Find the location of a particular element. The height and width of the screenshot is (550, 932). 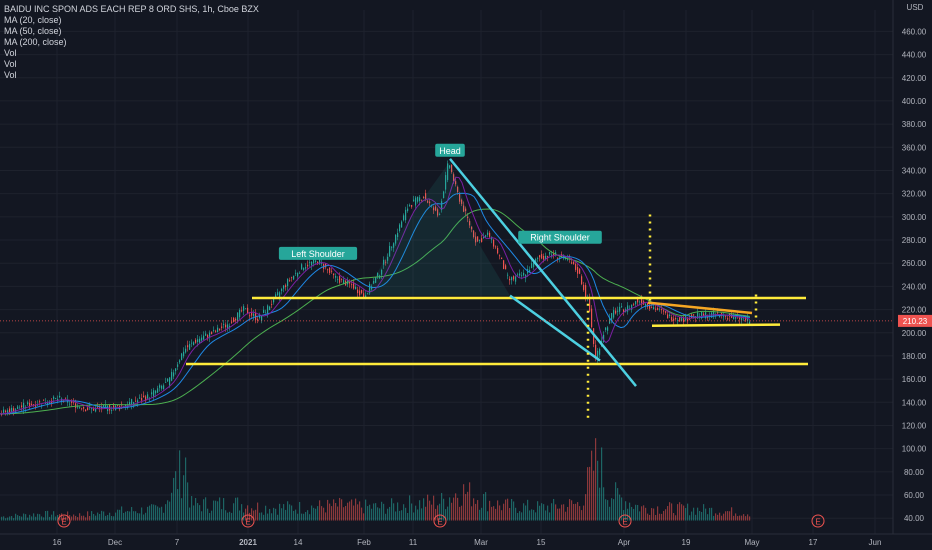

indicator-vol-1: Vol is located at coordinates (10, 53).